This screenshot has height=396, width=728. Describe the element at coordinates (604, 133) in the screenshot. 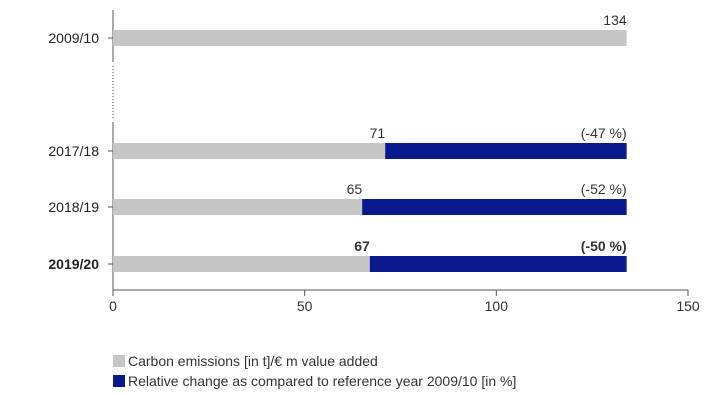

I see `data-label-relative-change: (-47 %)` at that location.